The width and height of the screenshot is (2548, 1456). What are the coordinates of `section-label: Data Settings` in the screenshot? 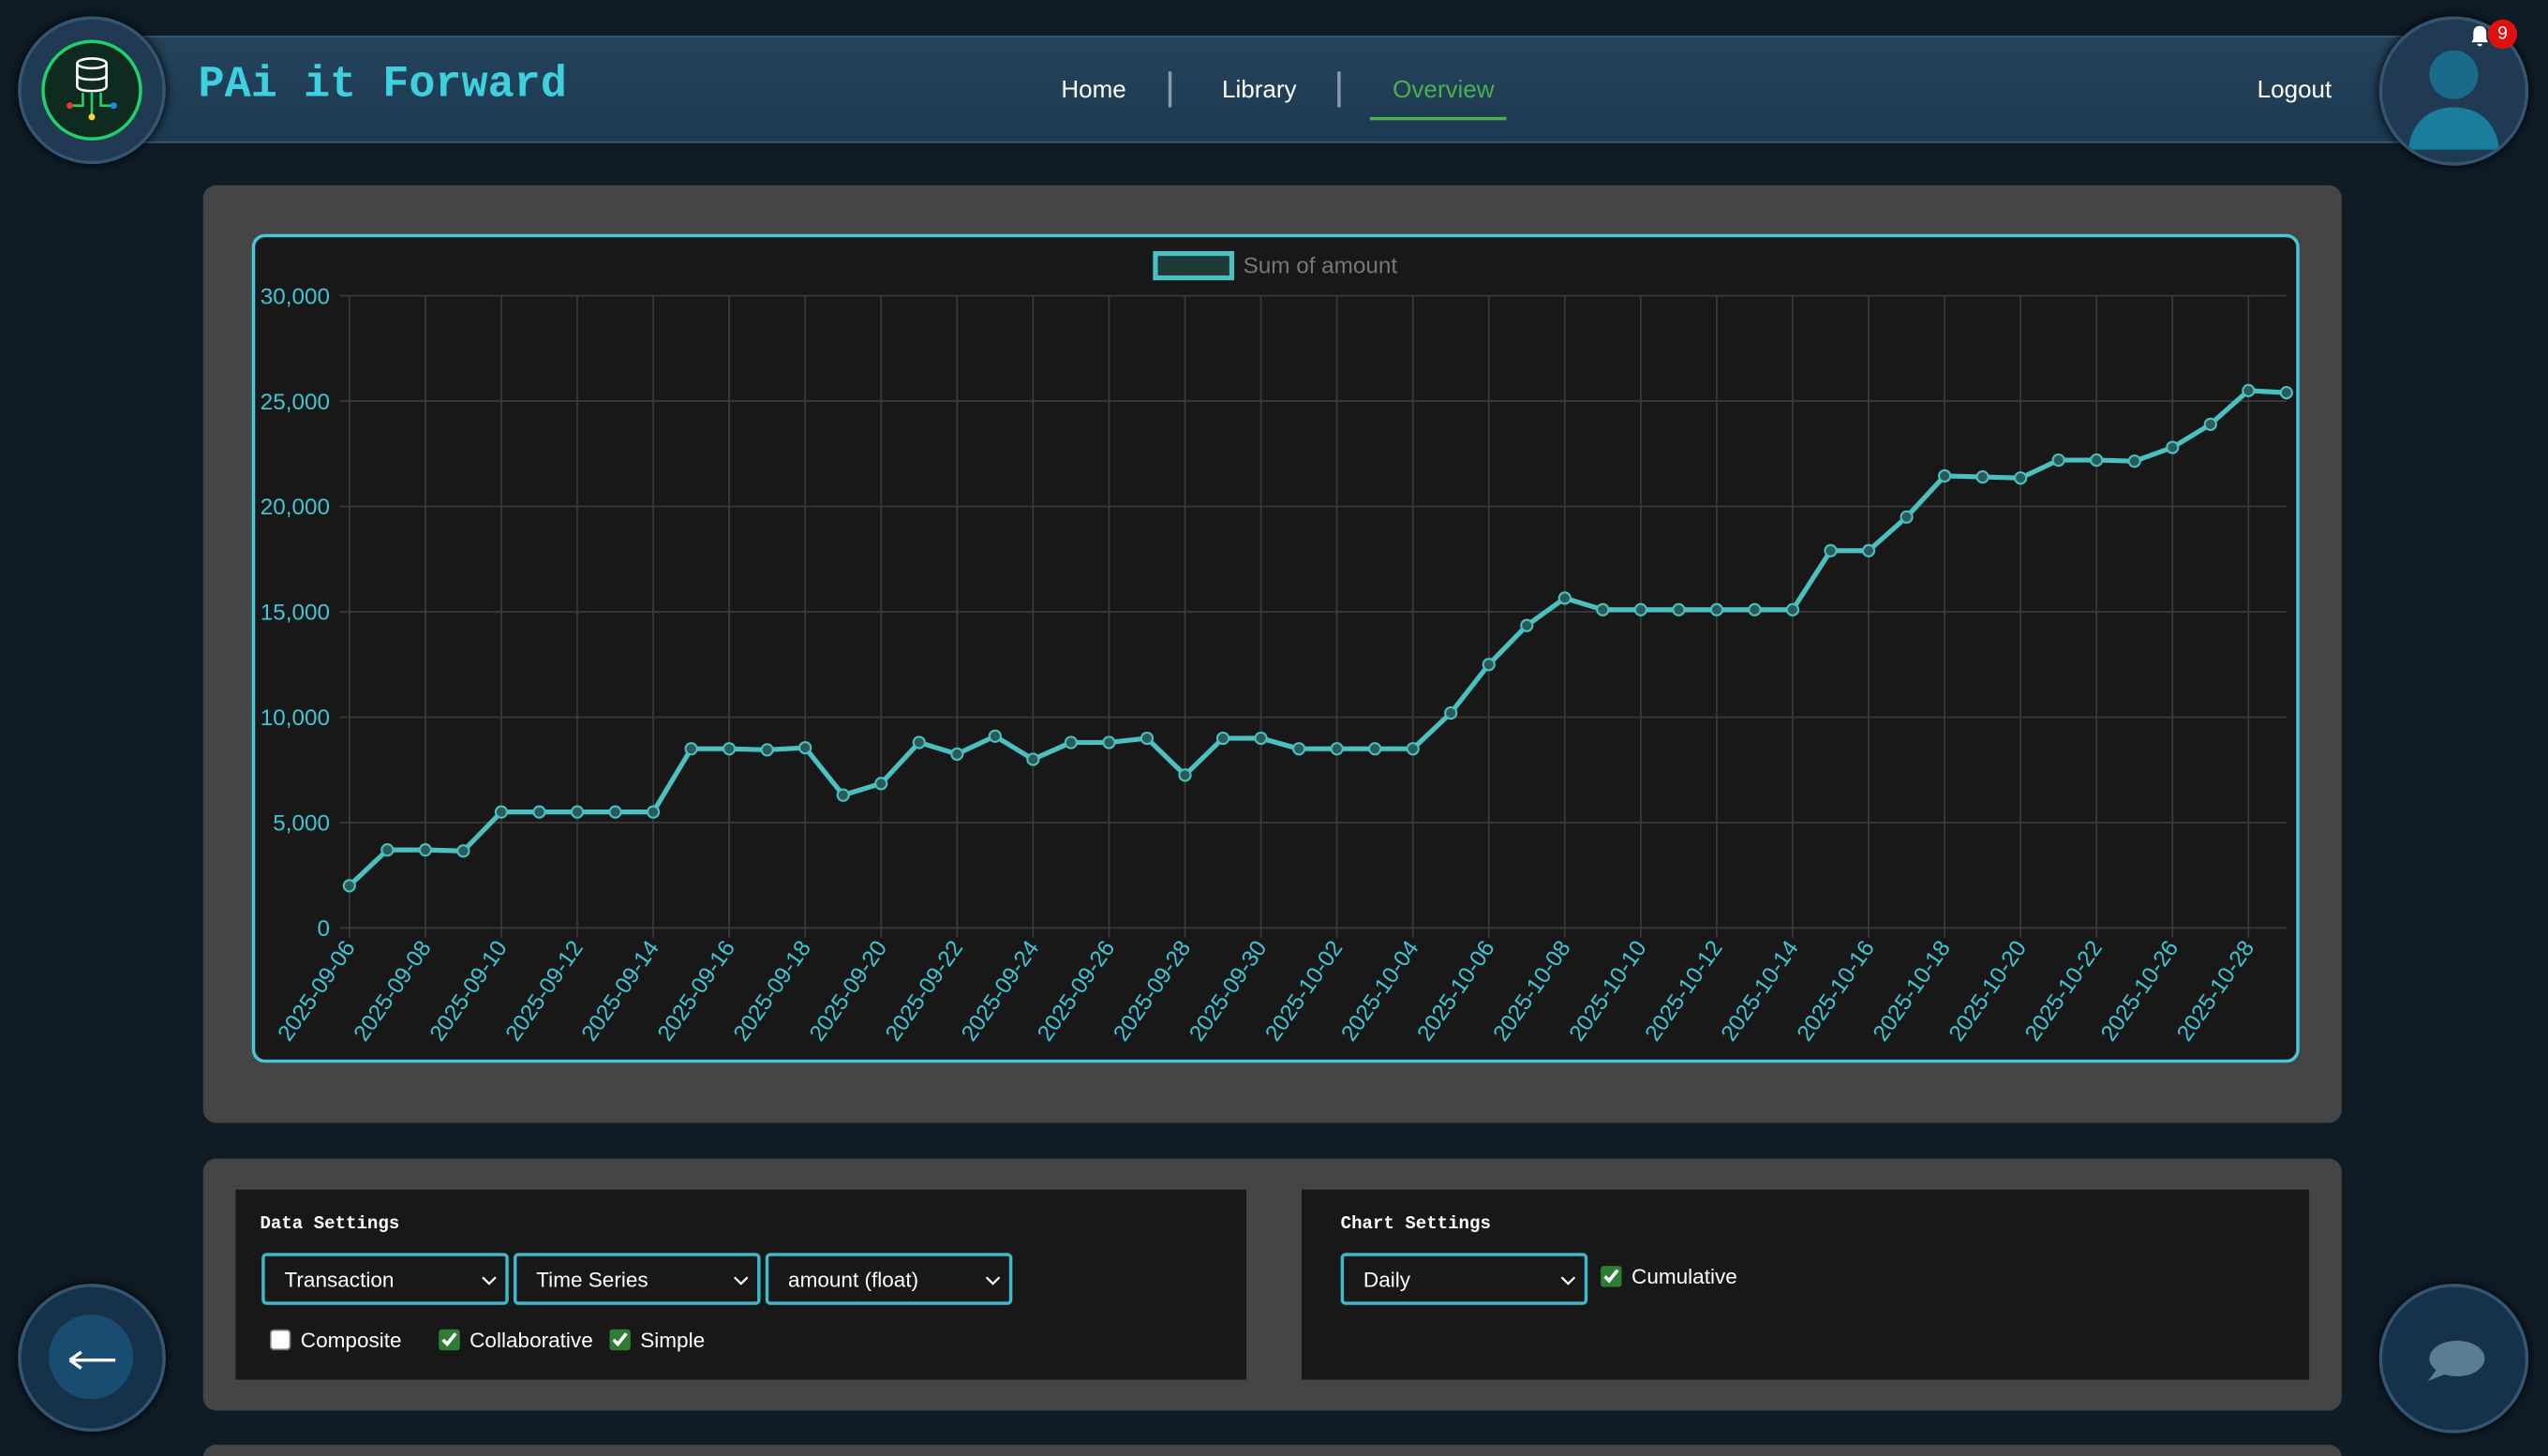 It's located at (330, 1225).